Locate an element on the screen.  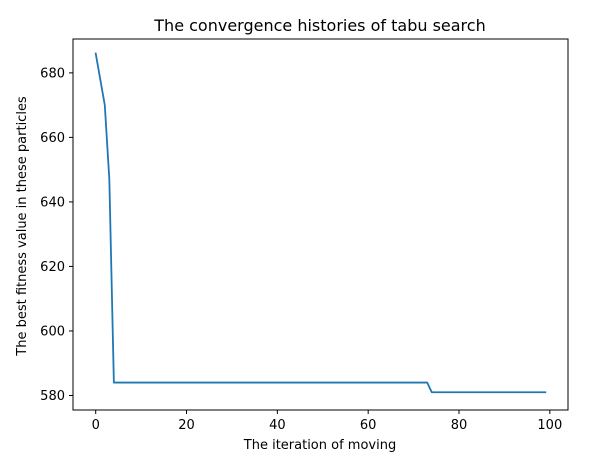
y-tick-label: 600 is located at coordinates (52, 331).